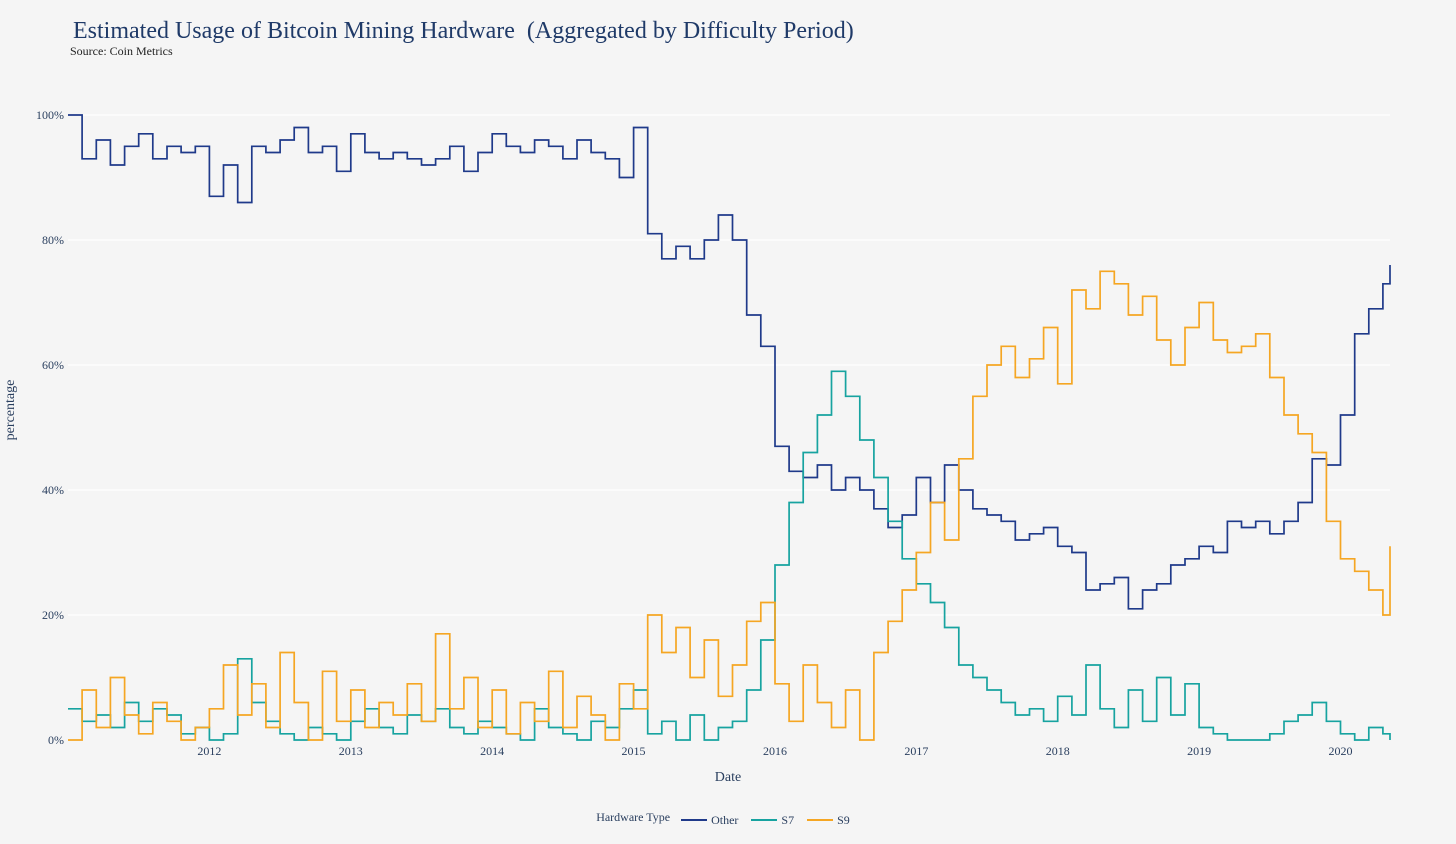 This screenshot has height=844, width=1456. Describe the element at coordinates (121, 51) in the screenshot. I see `chart-subtitle: Source: Coin Metrics` at that location.